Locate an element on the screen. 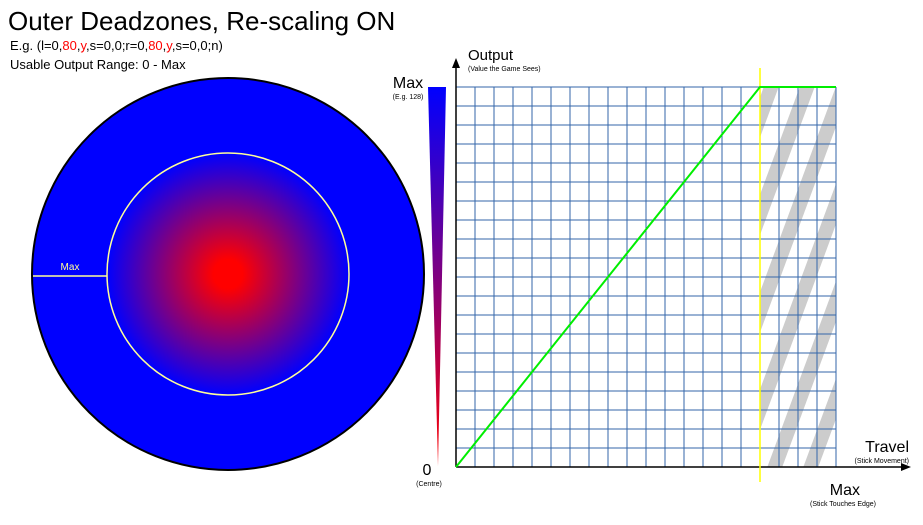 The width and height of the screenshot is (923, 525). y-max-sublabel: (E.g. 128) is located at coordinates (408, 97).